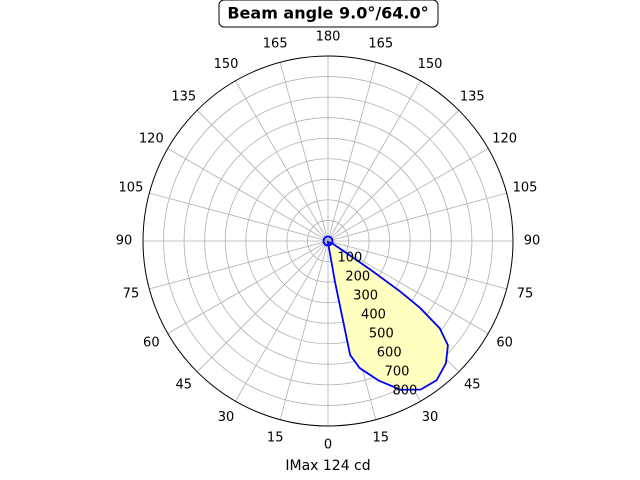  I want to click on beam-area, so click(388, 316).